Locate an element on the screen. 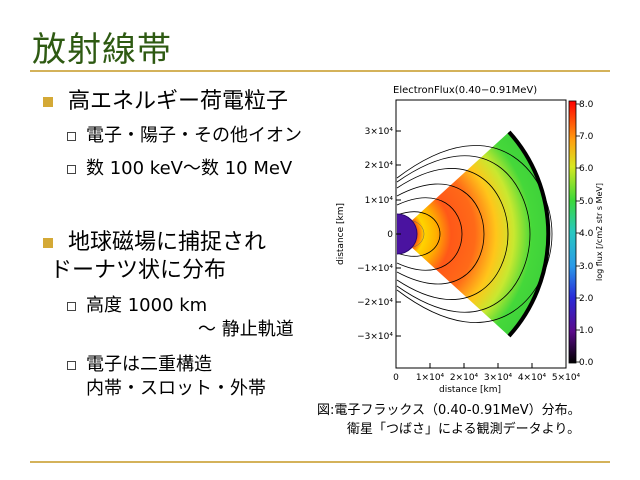 The image size is (640, 480). bullet-1: 高エネルギー荷電粒子 is located at coordinates (166, 102).